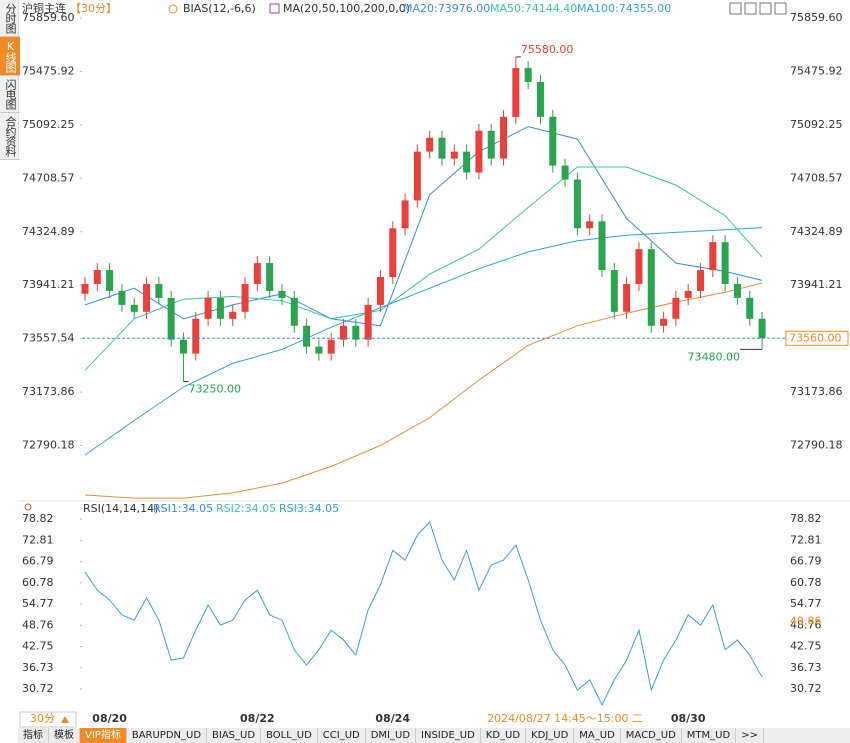  I want to click on y-tick-label: 60.78, so click(806, 582).